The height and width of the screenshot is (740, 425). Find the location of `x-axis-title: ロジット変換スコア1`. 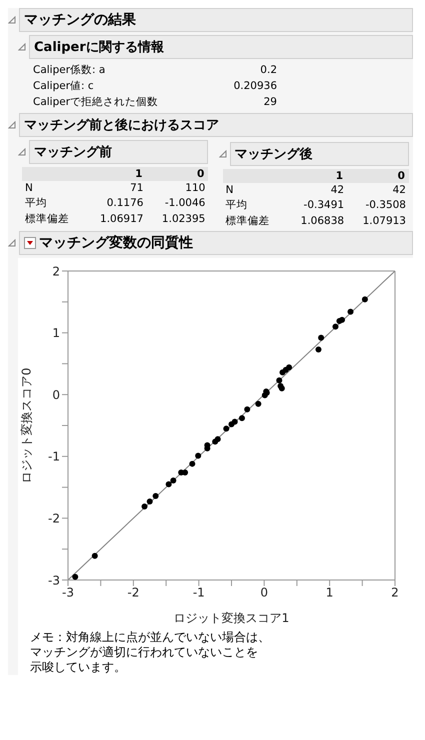

x-axis-title: ロジット変換スコア1 is located at coordinates (232, 618).